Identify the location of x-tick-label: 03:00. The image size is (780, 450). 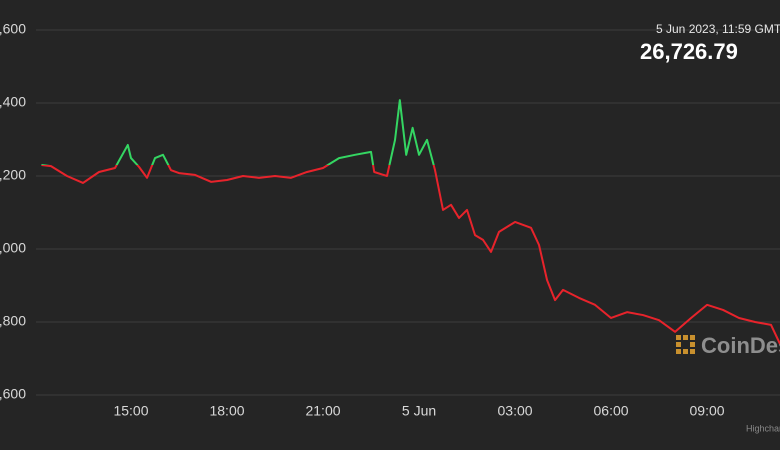
(515, 411).